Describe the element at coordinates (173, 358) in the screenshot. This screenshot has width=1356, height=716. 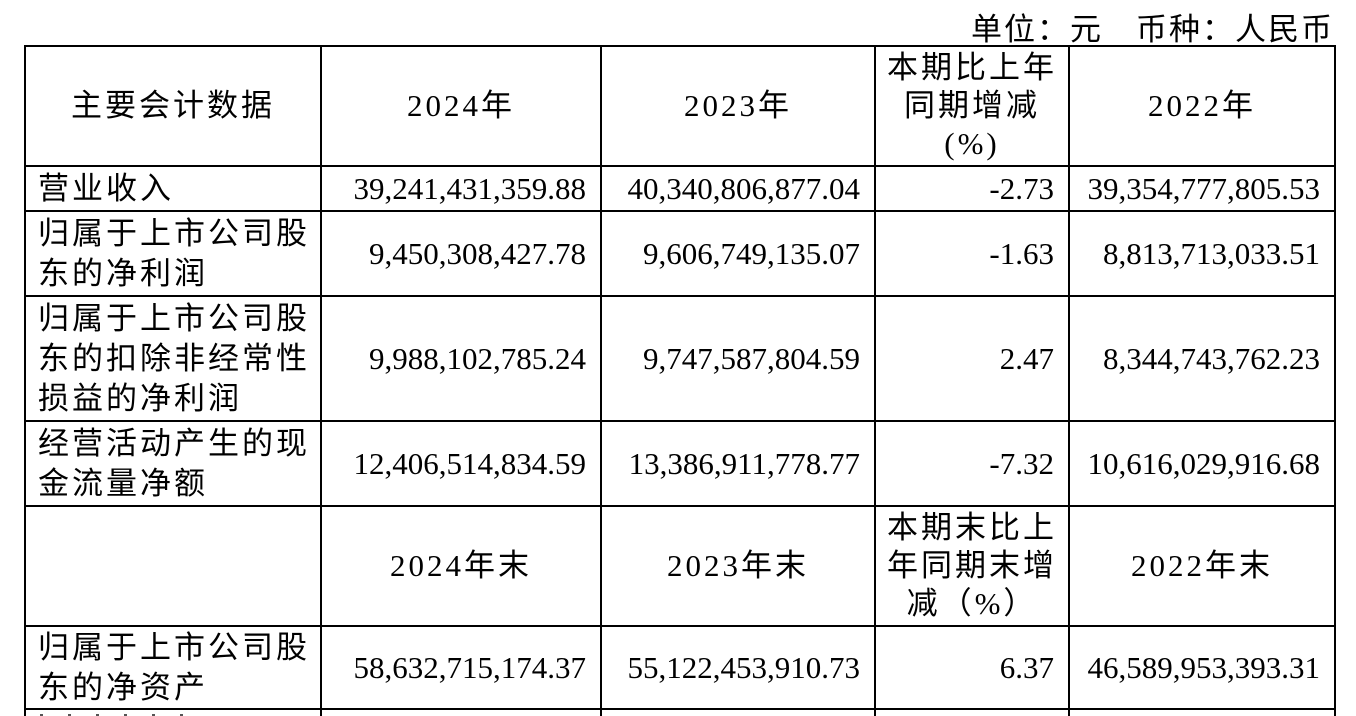
I see `row-label: 归属于上市公司股东的扣除非经常性损益的净利润` at that location.